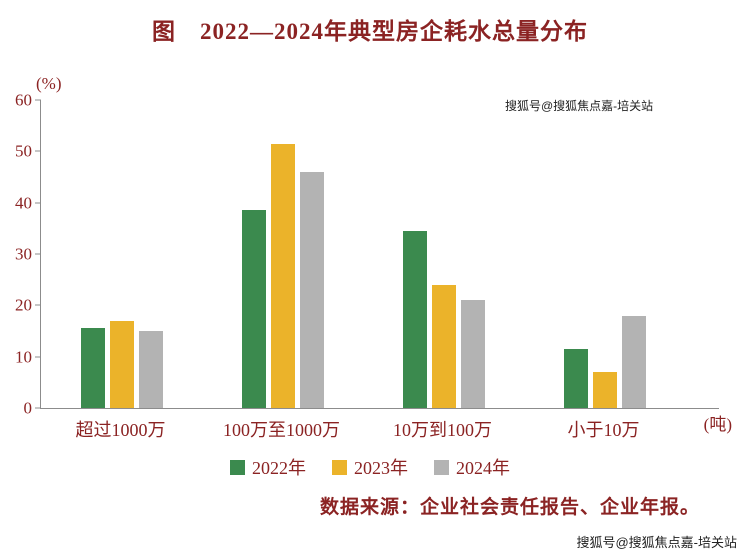 The height and width of the screenshot is (554, 740). Describe the element at coordinates (362, 429) in the screenshot. I see `x-axis-labels: 超过1000万 100万至1000万 10万到100万 小于10万` at that location.